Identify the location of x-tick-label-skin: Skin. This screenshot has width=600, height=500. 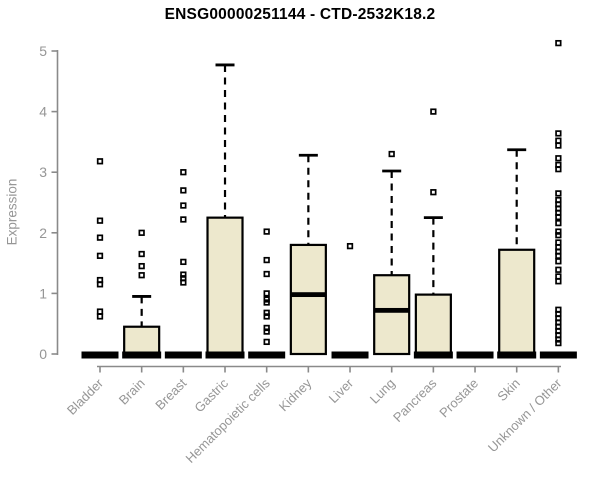
(508, 390).